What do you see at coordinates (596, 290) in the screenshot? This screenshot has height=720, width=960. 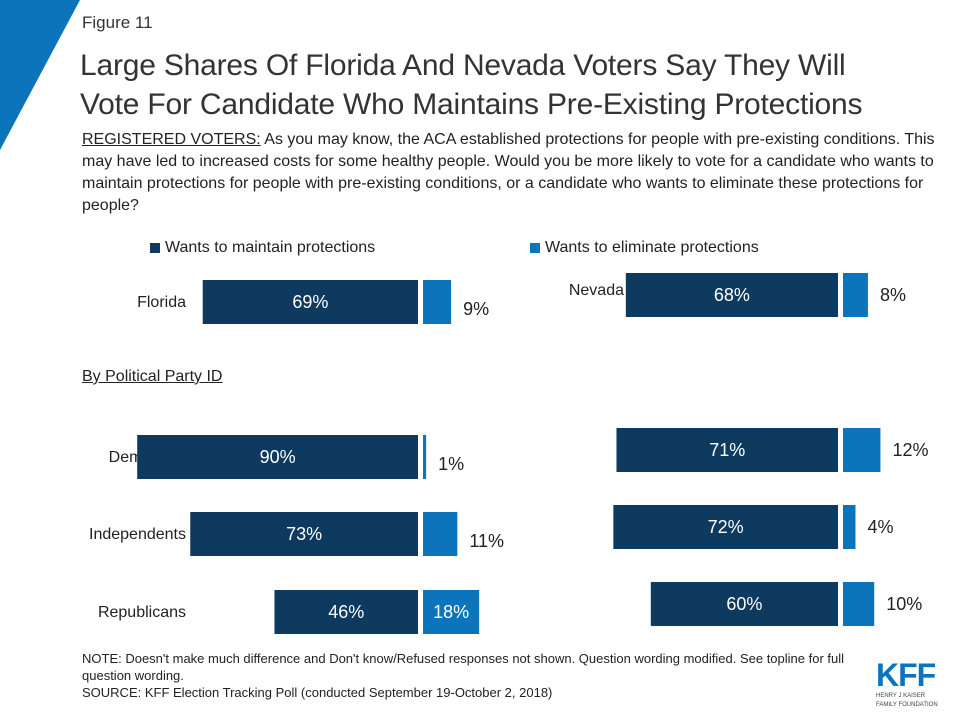 I see `nevada-category-label-nevada: Nevada` at bounding box center [596, 290].